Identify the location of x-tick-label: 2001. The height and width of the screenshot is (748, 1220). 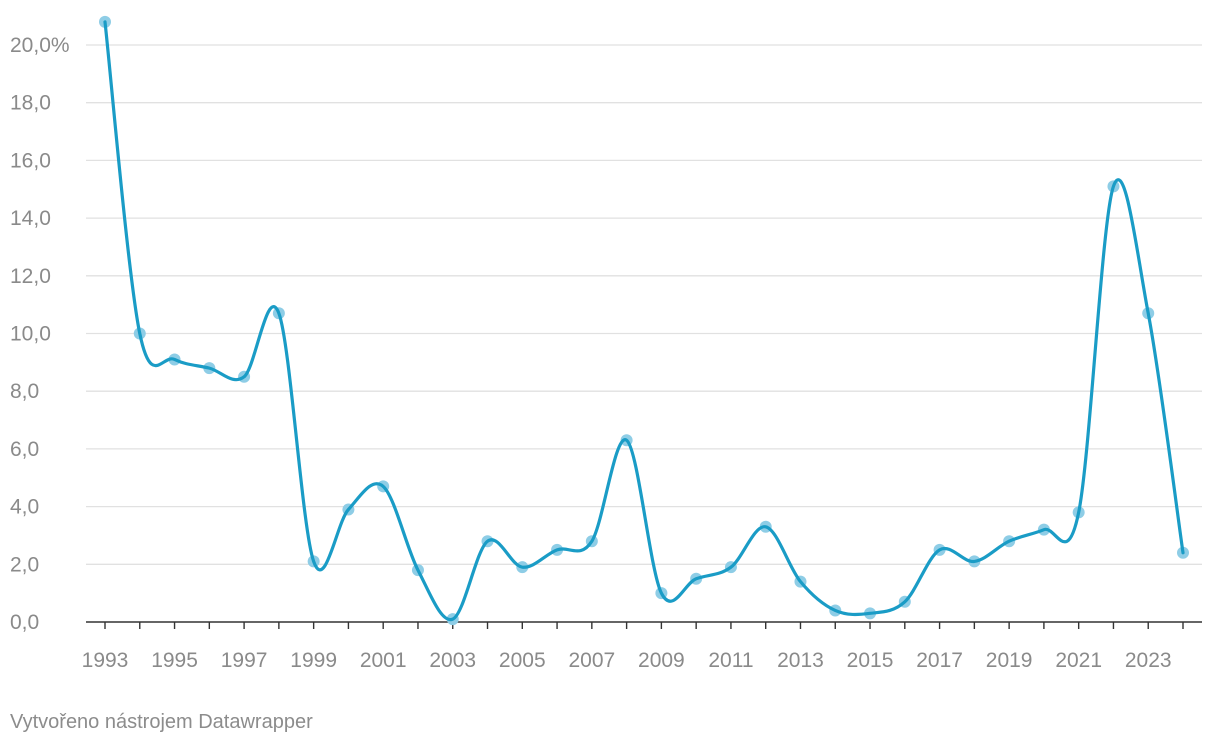
(383, 660).